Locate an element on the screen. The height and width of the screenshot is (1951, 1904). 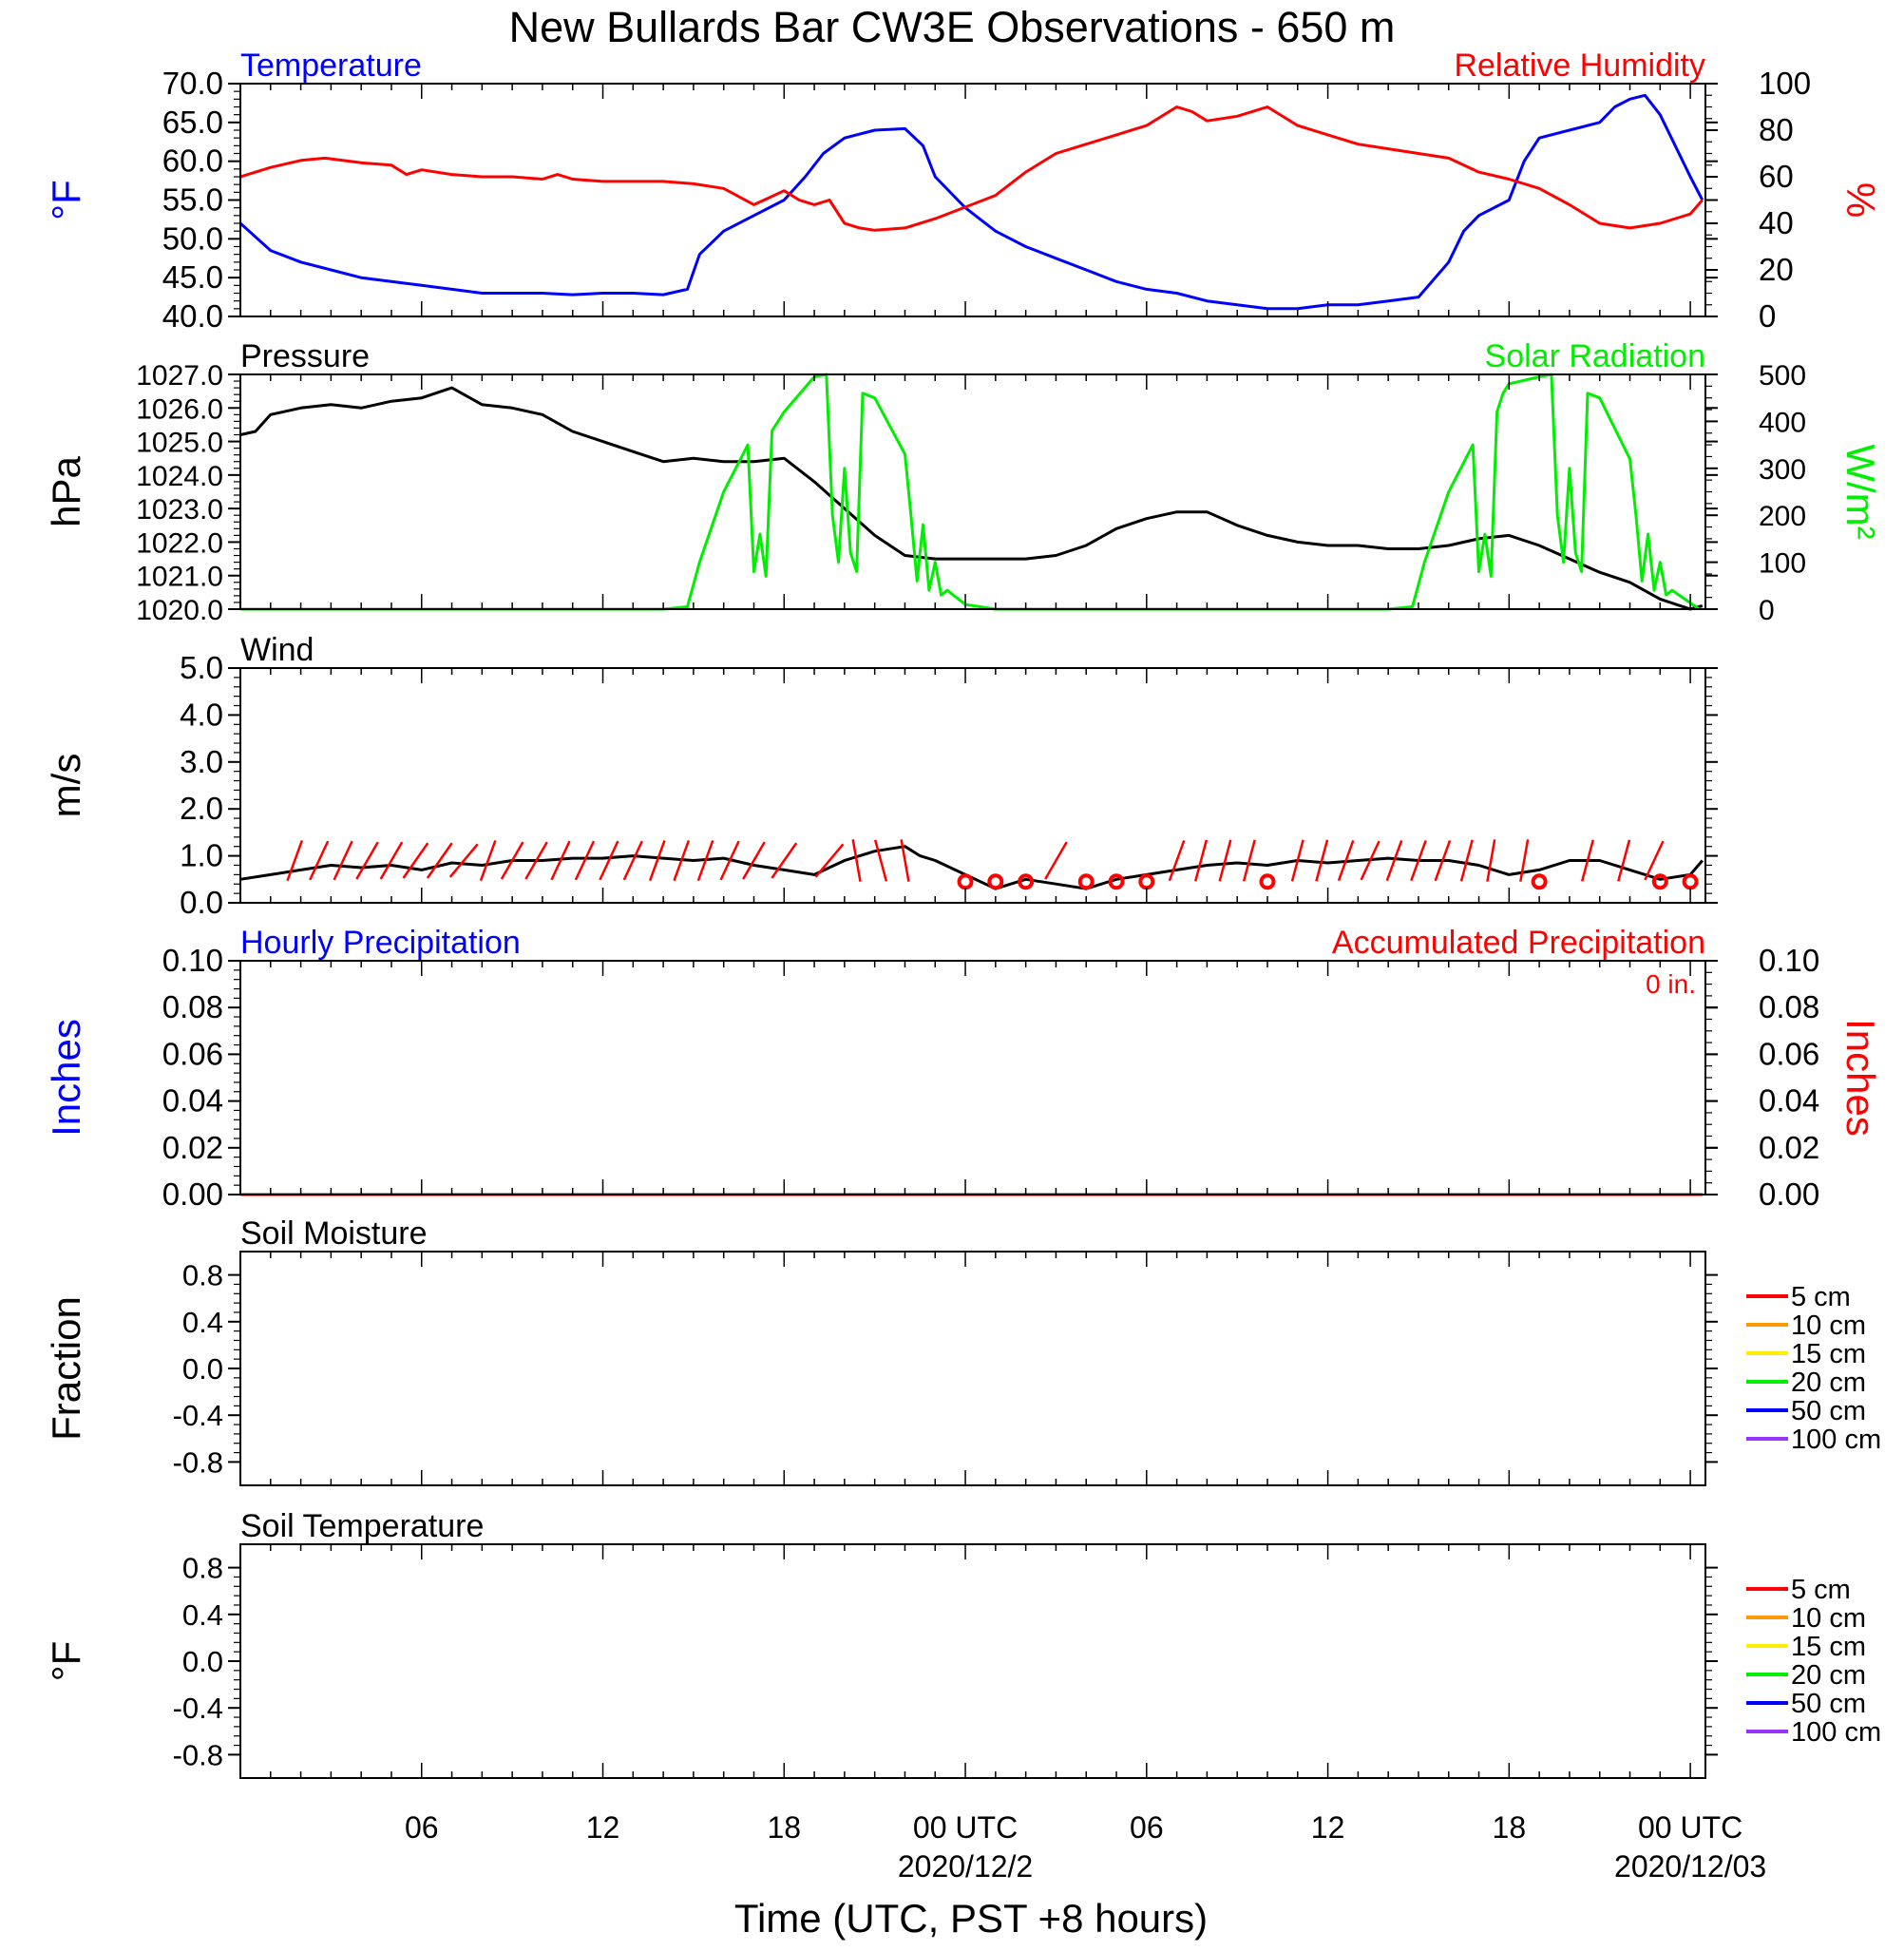
y-tick-label-right: 0.04 is located at coordinates (1789, 1101).